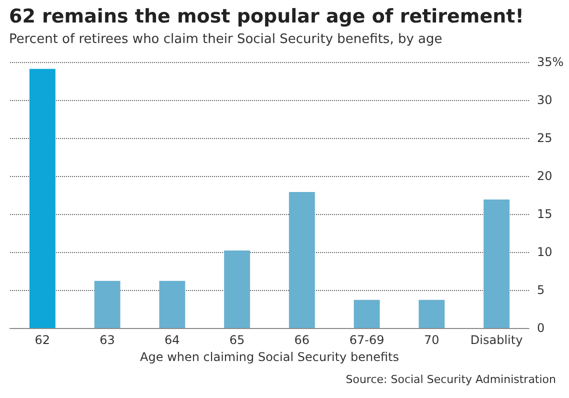 The image size is (569, 398). Describe the element at coordinates (544, 252) in the screenshot. I see `y-tick-label: 10` at that location.